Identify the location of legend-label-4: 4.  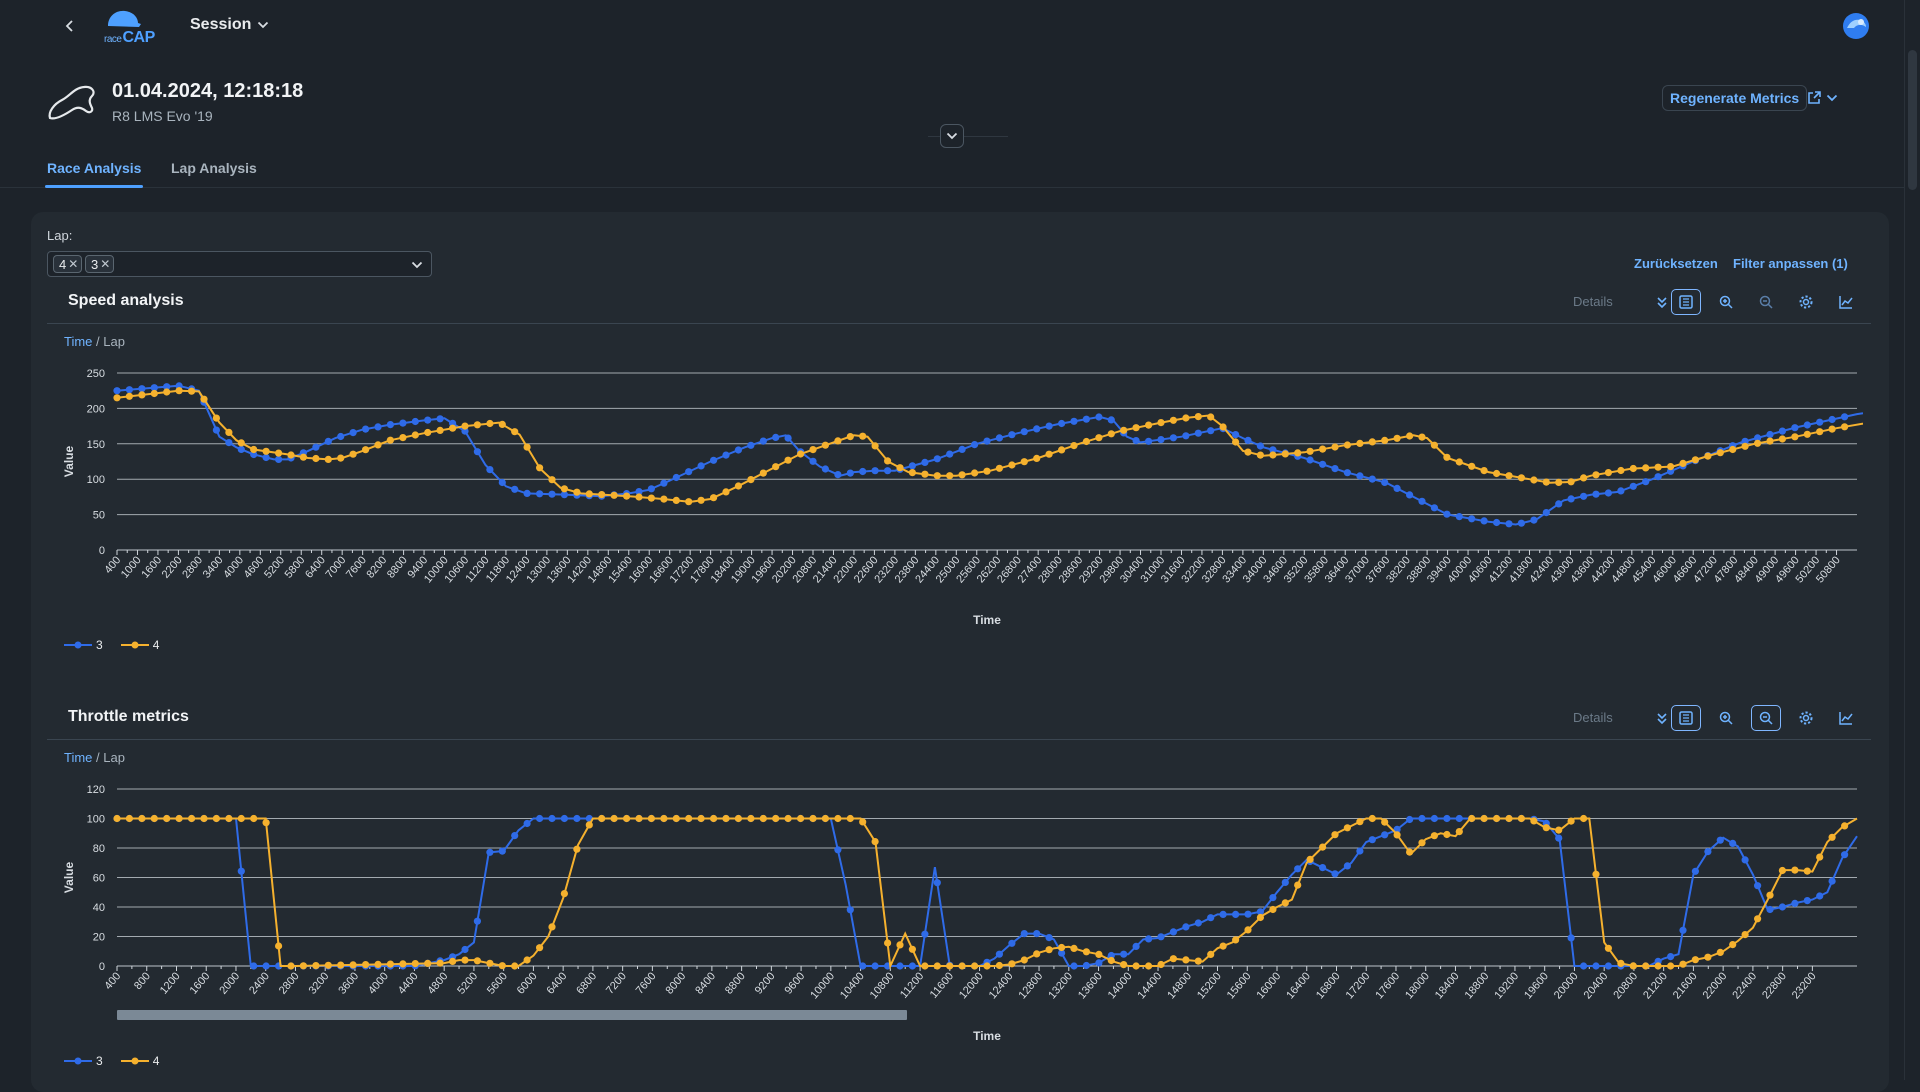
(156, 1061).